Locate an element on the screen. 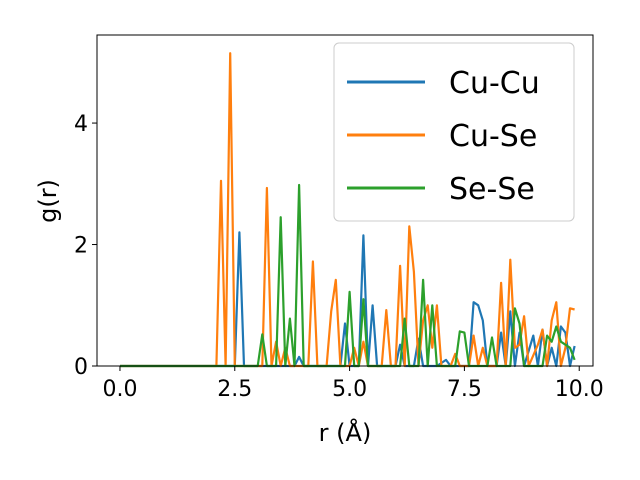  y-axis-label: g(r) is located at coordinates (48, 201).